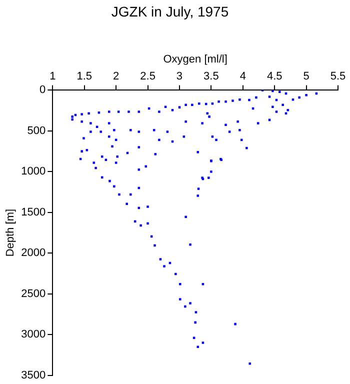  I want to click on y-tick-label: 1500, so click(33, 212).